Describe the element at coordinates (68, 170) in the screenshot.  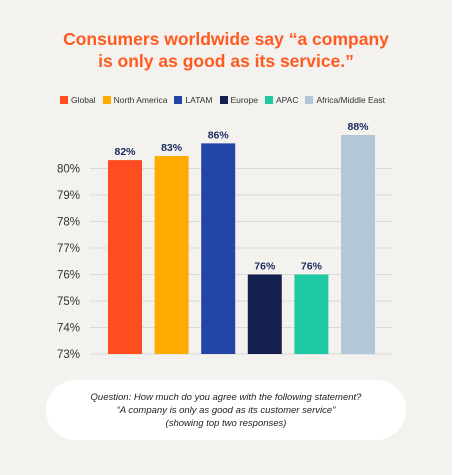
I see `y-tick-label: 80%` at that location.